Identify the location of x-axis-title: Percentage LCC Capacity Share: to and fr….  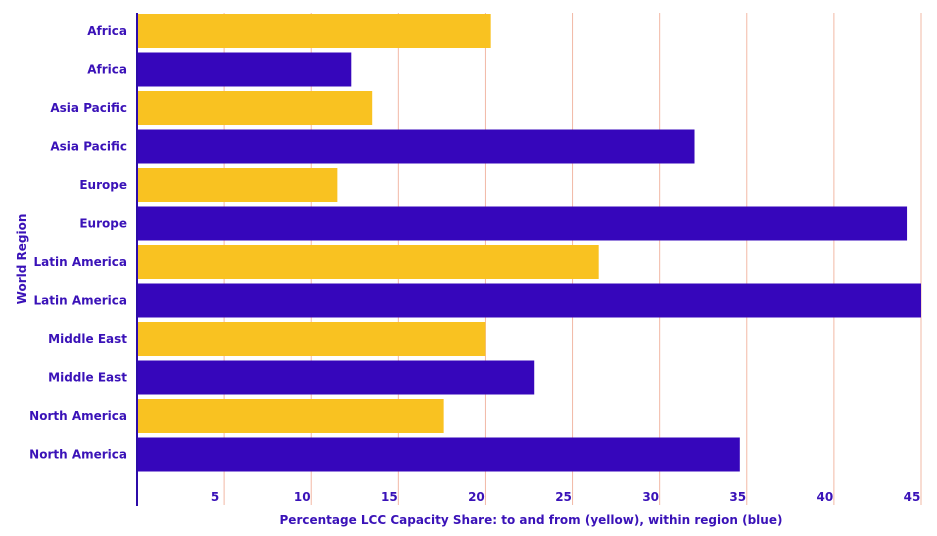
(531, 520).